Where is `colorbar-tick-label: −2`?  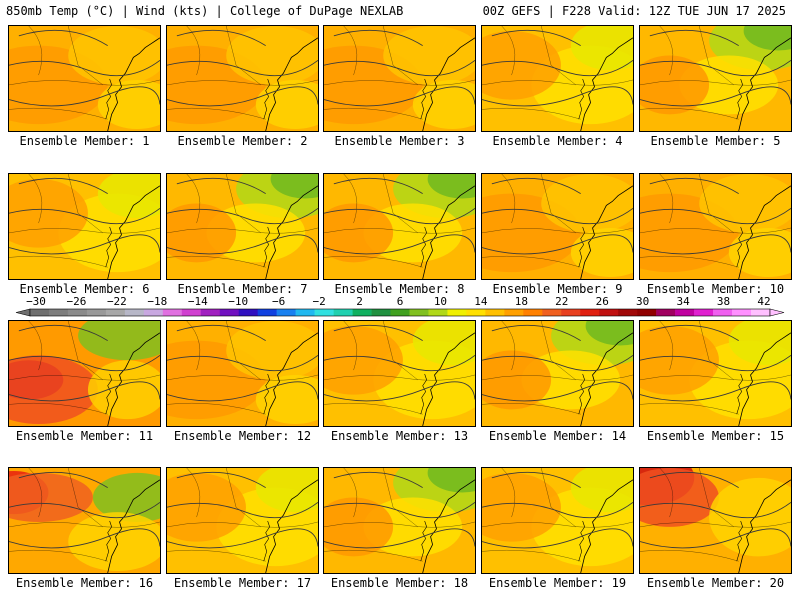 colorbar-tick-label: −2 is located at coordinates (319, 301).